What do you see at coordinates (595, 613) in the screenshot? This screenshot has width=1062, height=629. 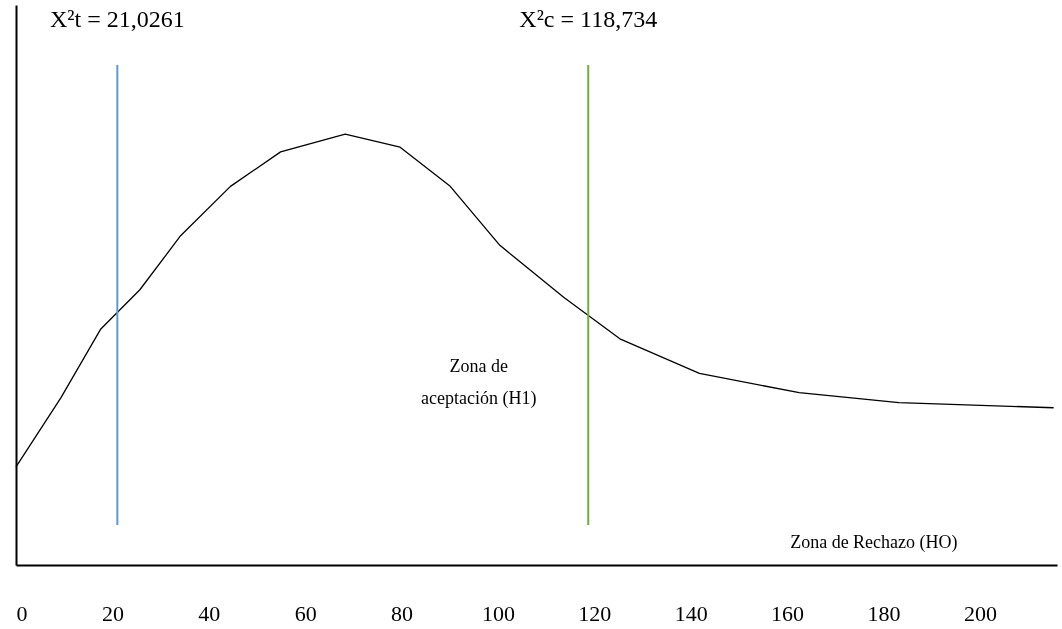 I see `x-tick-label: 120` at bounding box center [595, 613].